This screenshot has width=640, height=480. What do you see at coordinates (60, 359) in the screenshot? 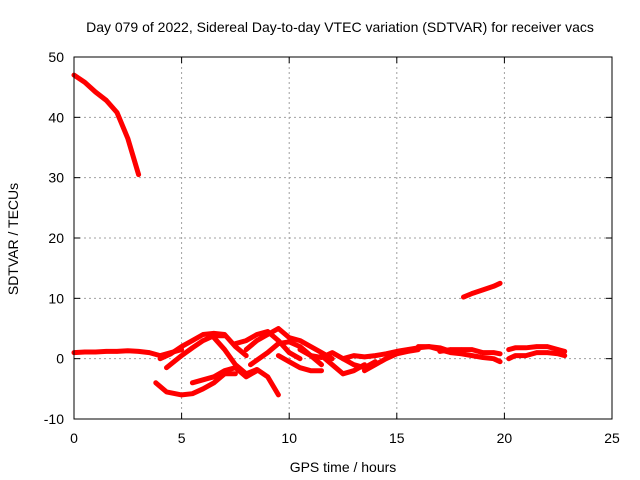
I see `y-tick-label: 0` at bounding box center [60, 359].